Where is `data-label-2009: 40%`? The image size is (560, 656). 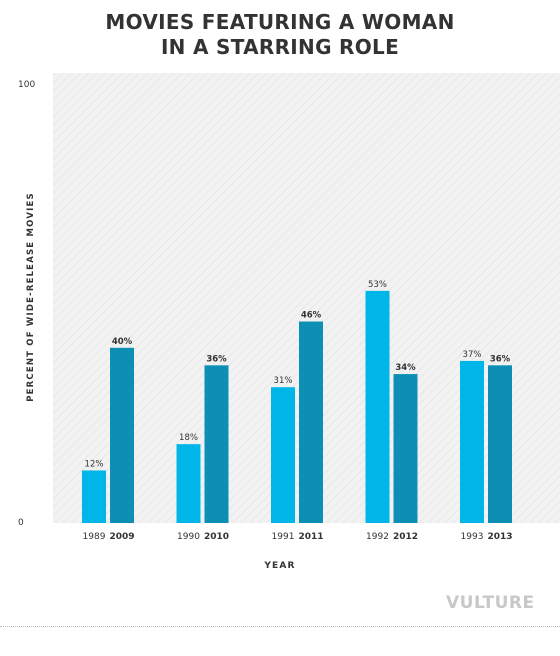 data-label-2009: 40% is located at coordinates (122, 342).